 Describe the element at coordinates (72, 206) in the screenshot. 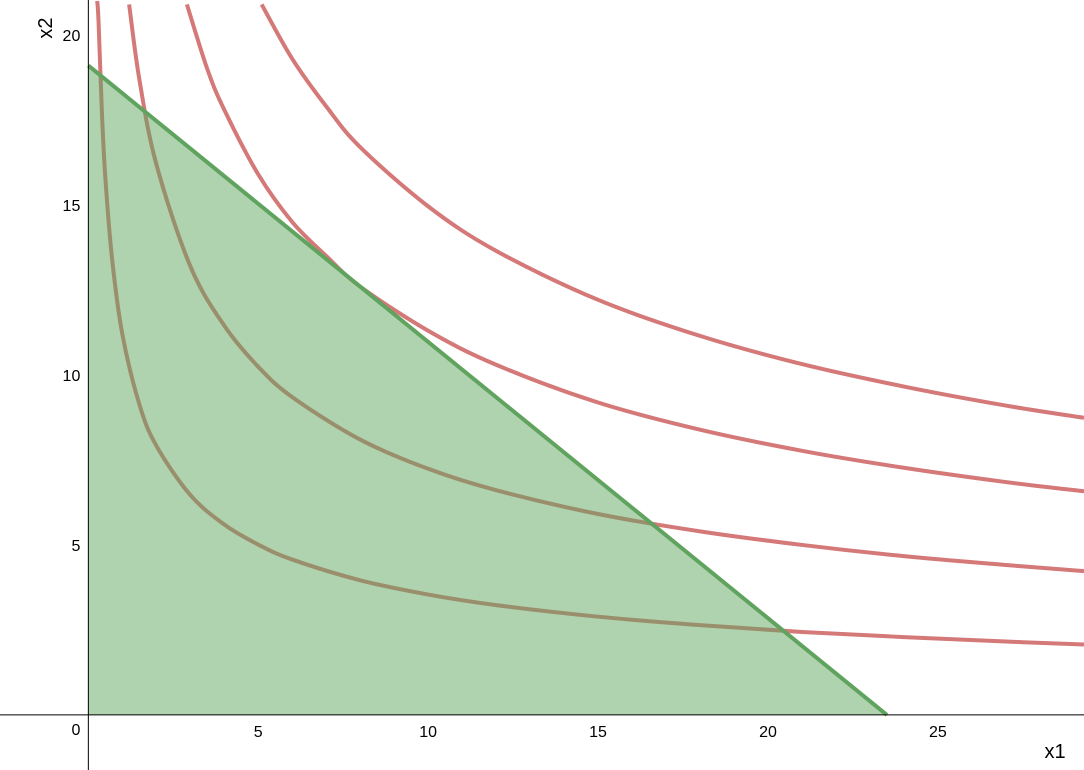

I see `y-tick-label: 15` at that location.